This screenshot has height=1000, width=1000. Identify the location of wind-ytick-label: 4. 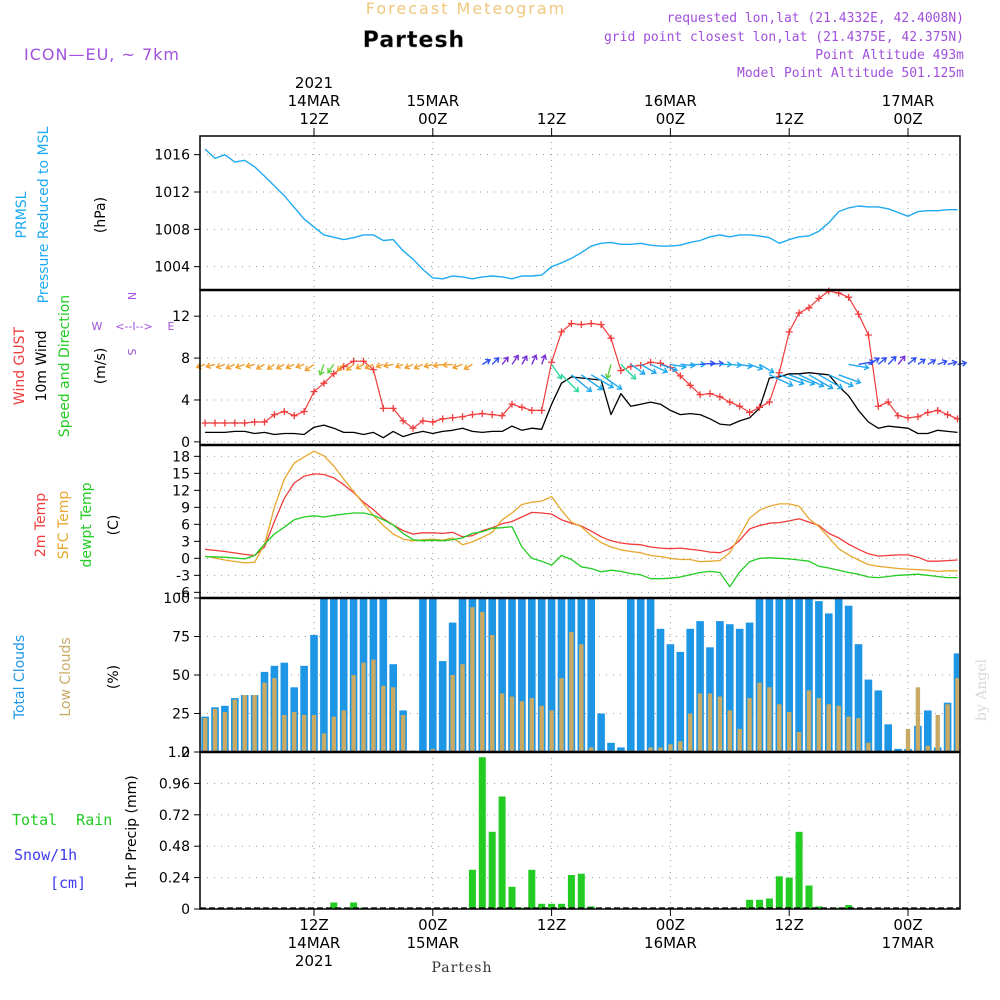
(185, 401).